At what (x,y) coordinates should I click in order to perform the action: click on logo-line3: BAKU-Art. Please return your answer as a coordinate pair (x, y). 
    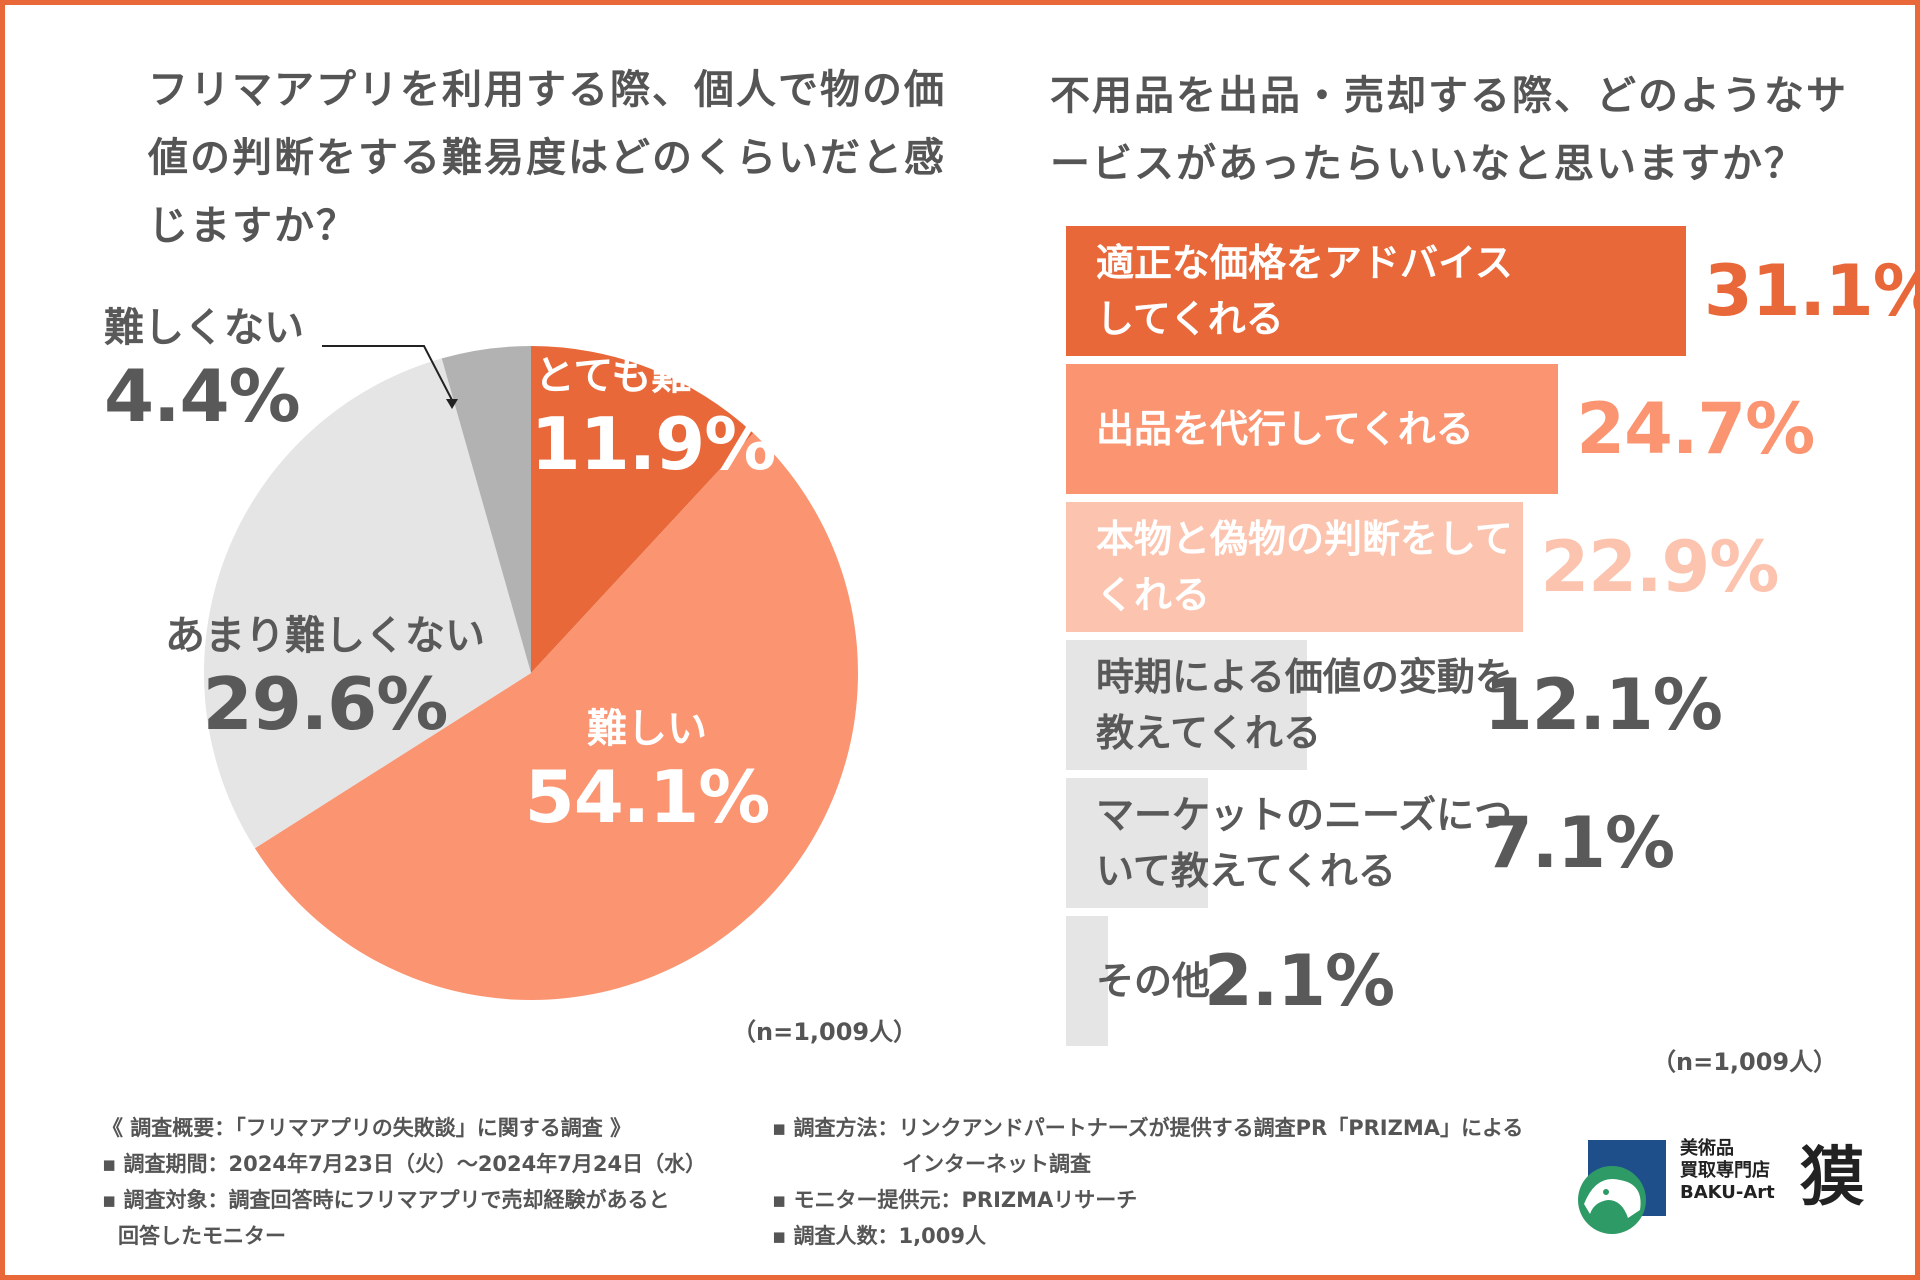
    Looking at the image, I should click on (1727, 1192).